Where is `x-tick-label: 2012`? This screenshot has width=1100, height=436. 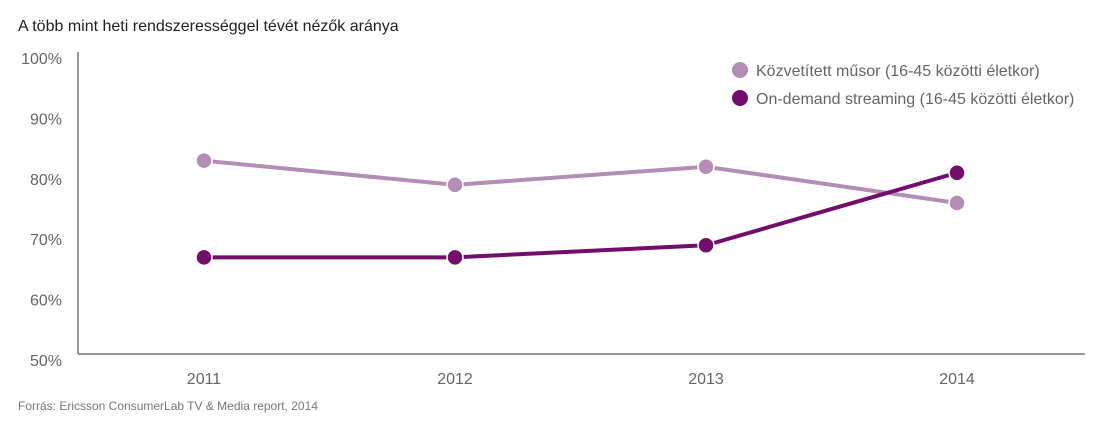
x-tick-label: 2012 is located at coordinates (455, 379).